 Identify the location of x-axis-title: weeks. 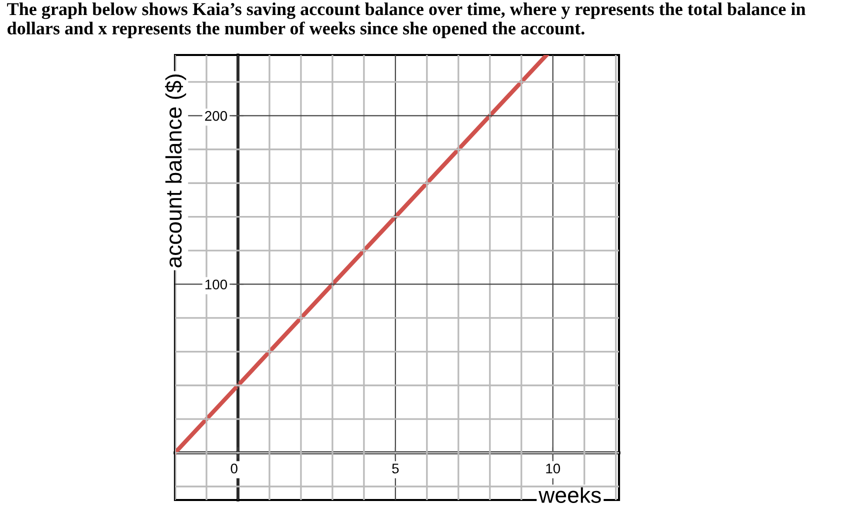
(569, 494).